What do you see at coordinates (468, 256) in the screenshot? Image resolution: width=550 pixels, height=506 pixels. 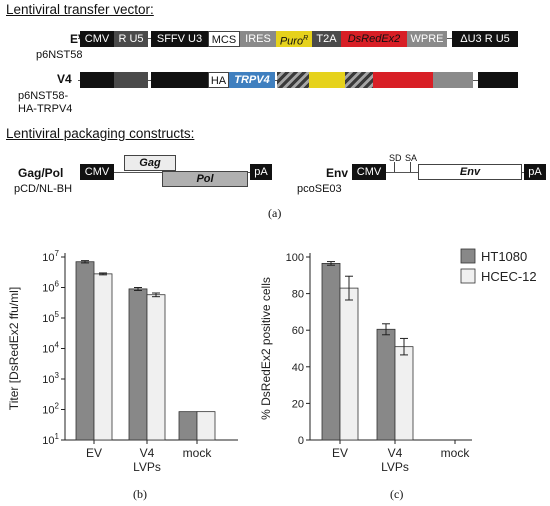 I see `legend-swatch-ht1080` at bounding box center [468, 256].